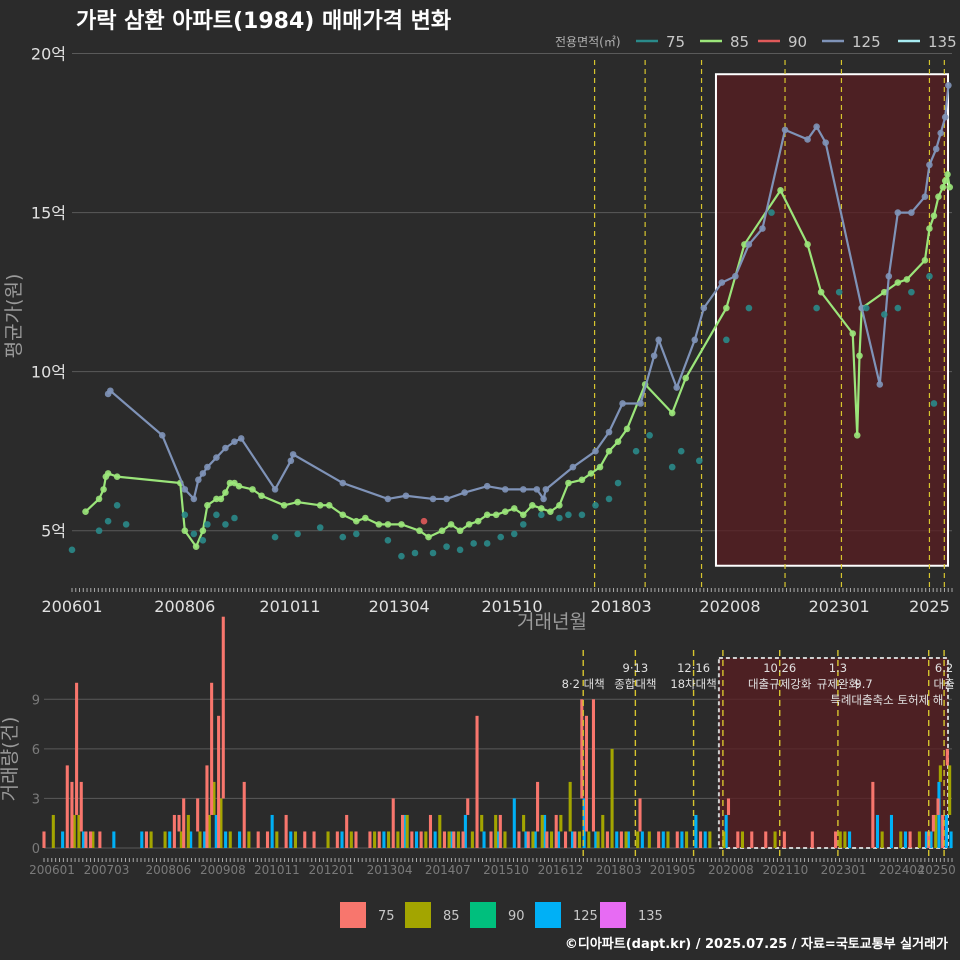 The width and height of the screenshot is (960, 960). What do you see at coordinates (53, 531) in the screenshot?
I see `y-tick-label: 5억` at bounding box center [53, 531].